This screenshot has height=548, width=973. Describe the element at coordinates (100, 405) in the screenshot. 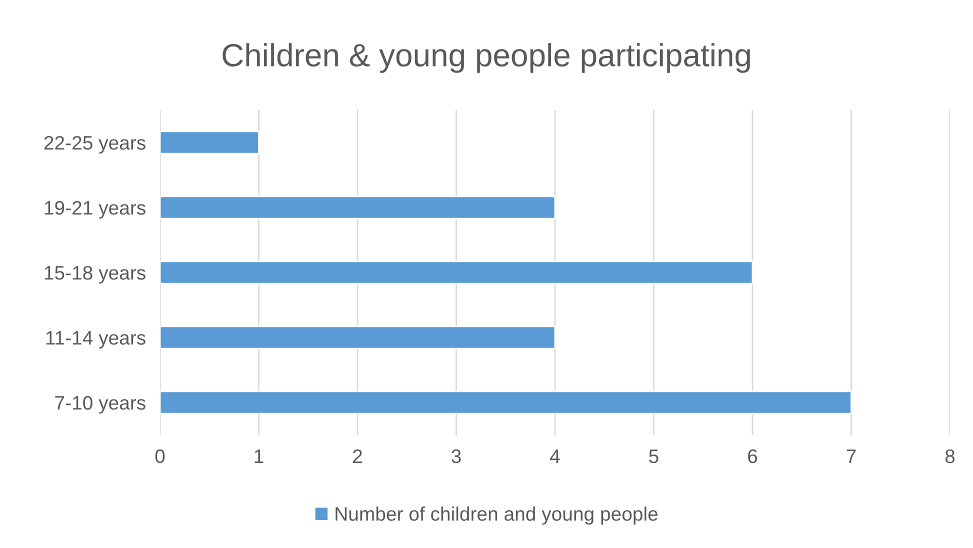

I see `y-tick-label: 7-10 years` at that location.